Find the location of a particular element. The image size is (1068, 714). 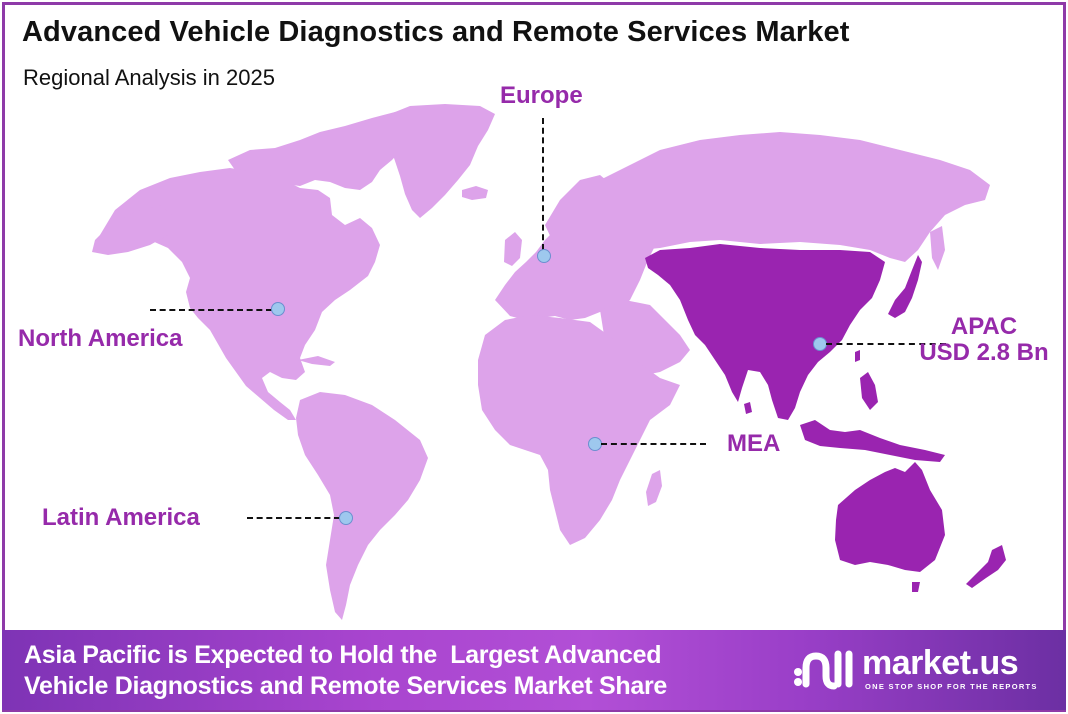

sri-lanka is located at coordinates (748, 408).